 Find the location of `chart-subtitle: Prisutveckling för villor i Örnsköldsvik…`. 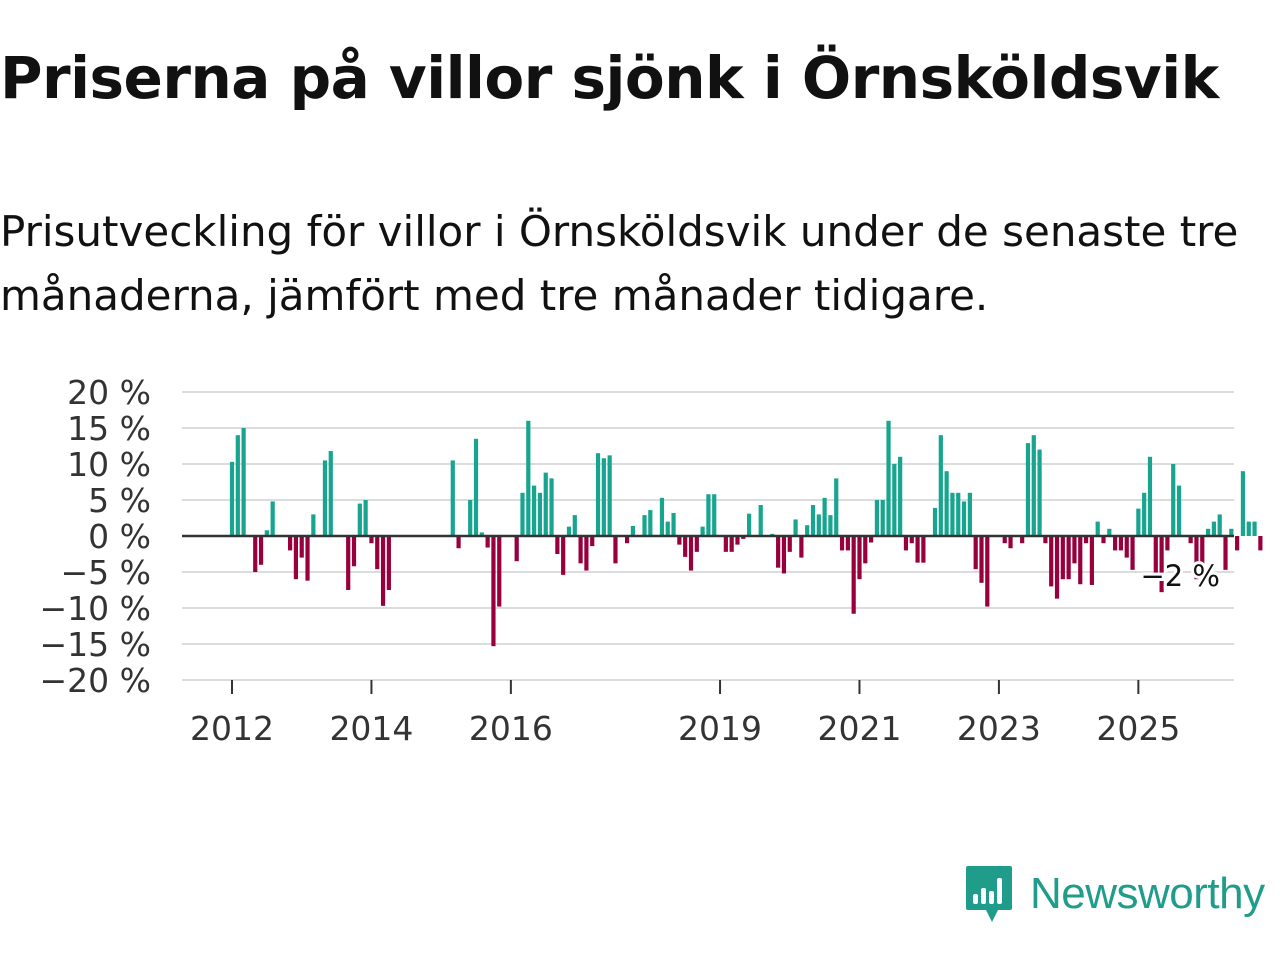

chart-subtitle: Prisutveckling för villor i Örnsköldsvik… is located at coordinates (619, 263).